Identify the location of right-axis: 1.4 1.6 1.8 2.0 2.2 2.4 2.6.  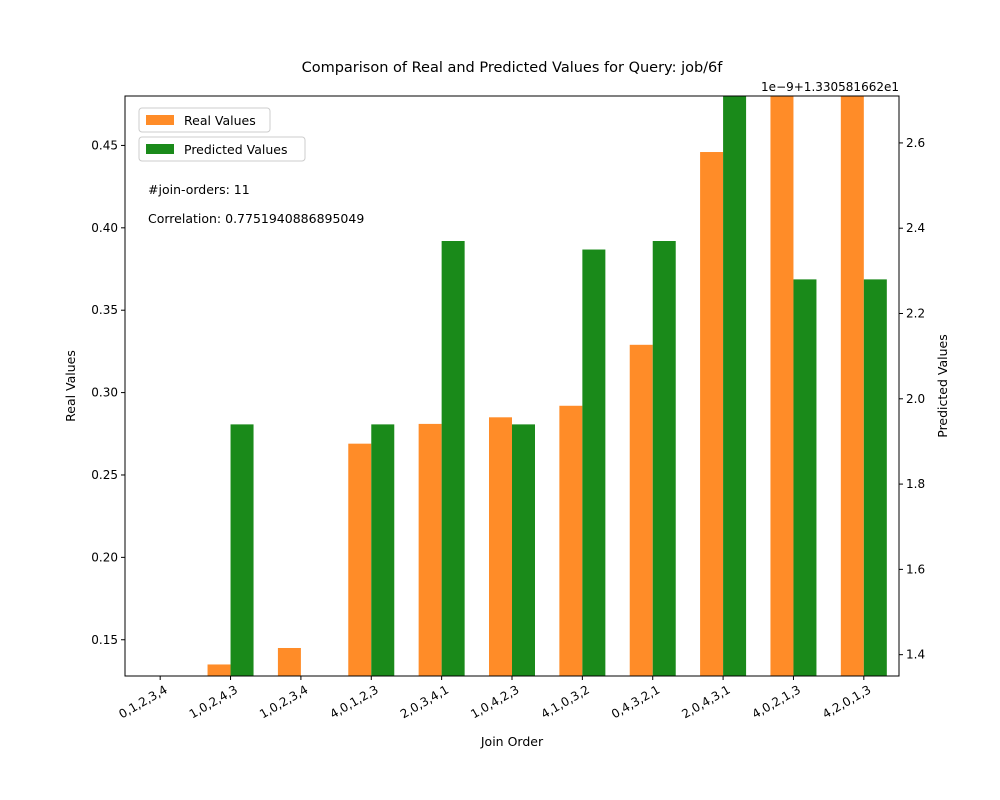
(912, 399).